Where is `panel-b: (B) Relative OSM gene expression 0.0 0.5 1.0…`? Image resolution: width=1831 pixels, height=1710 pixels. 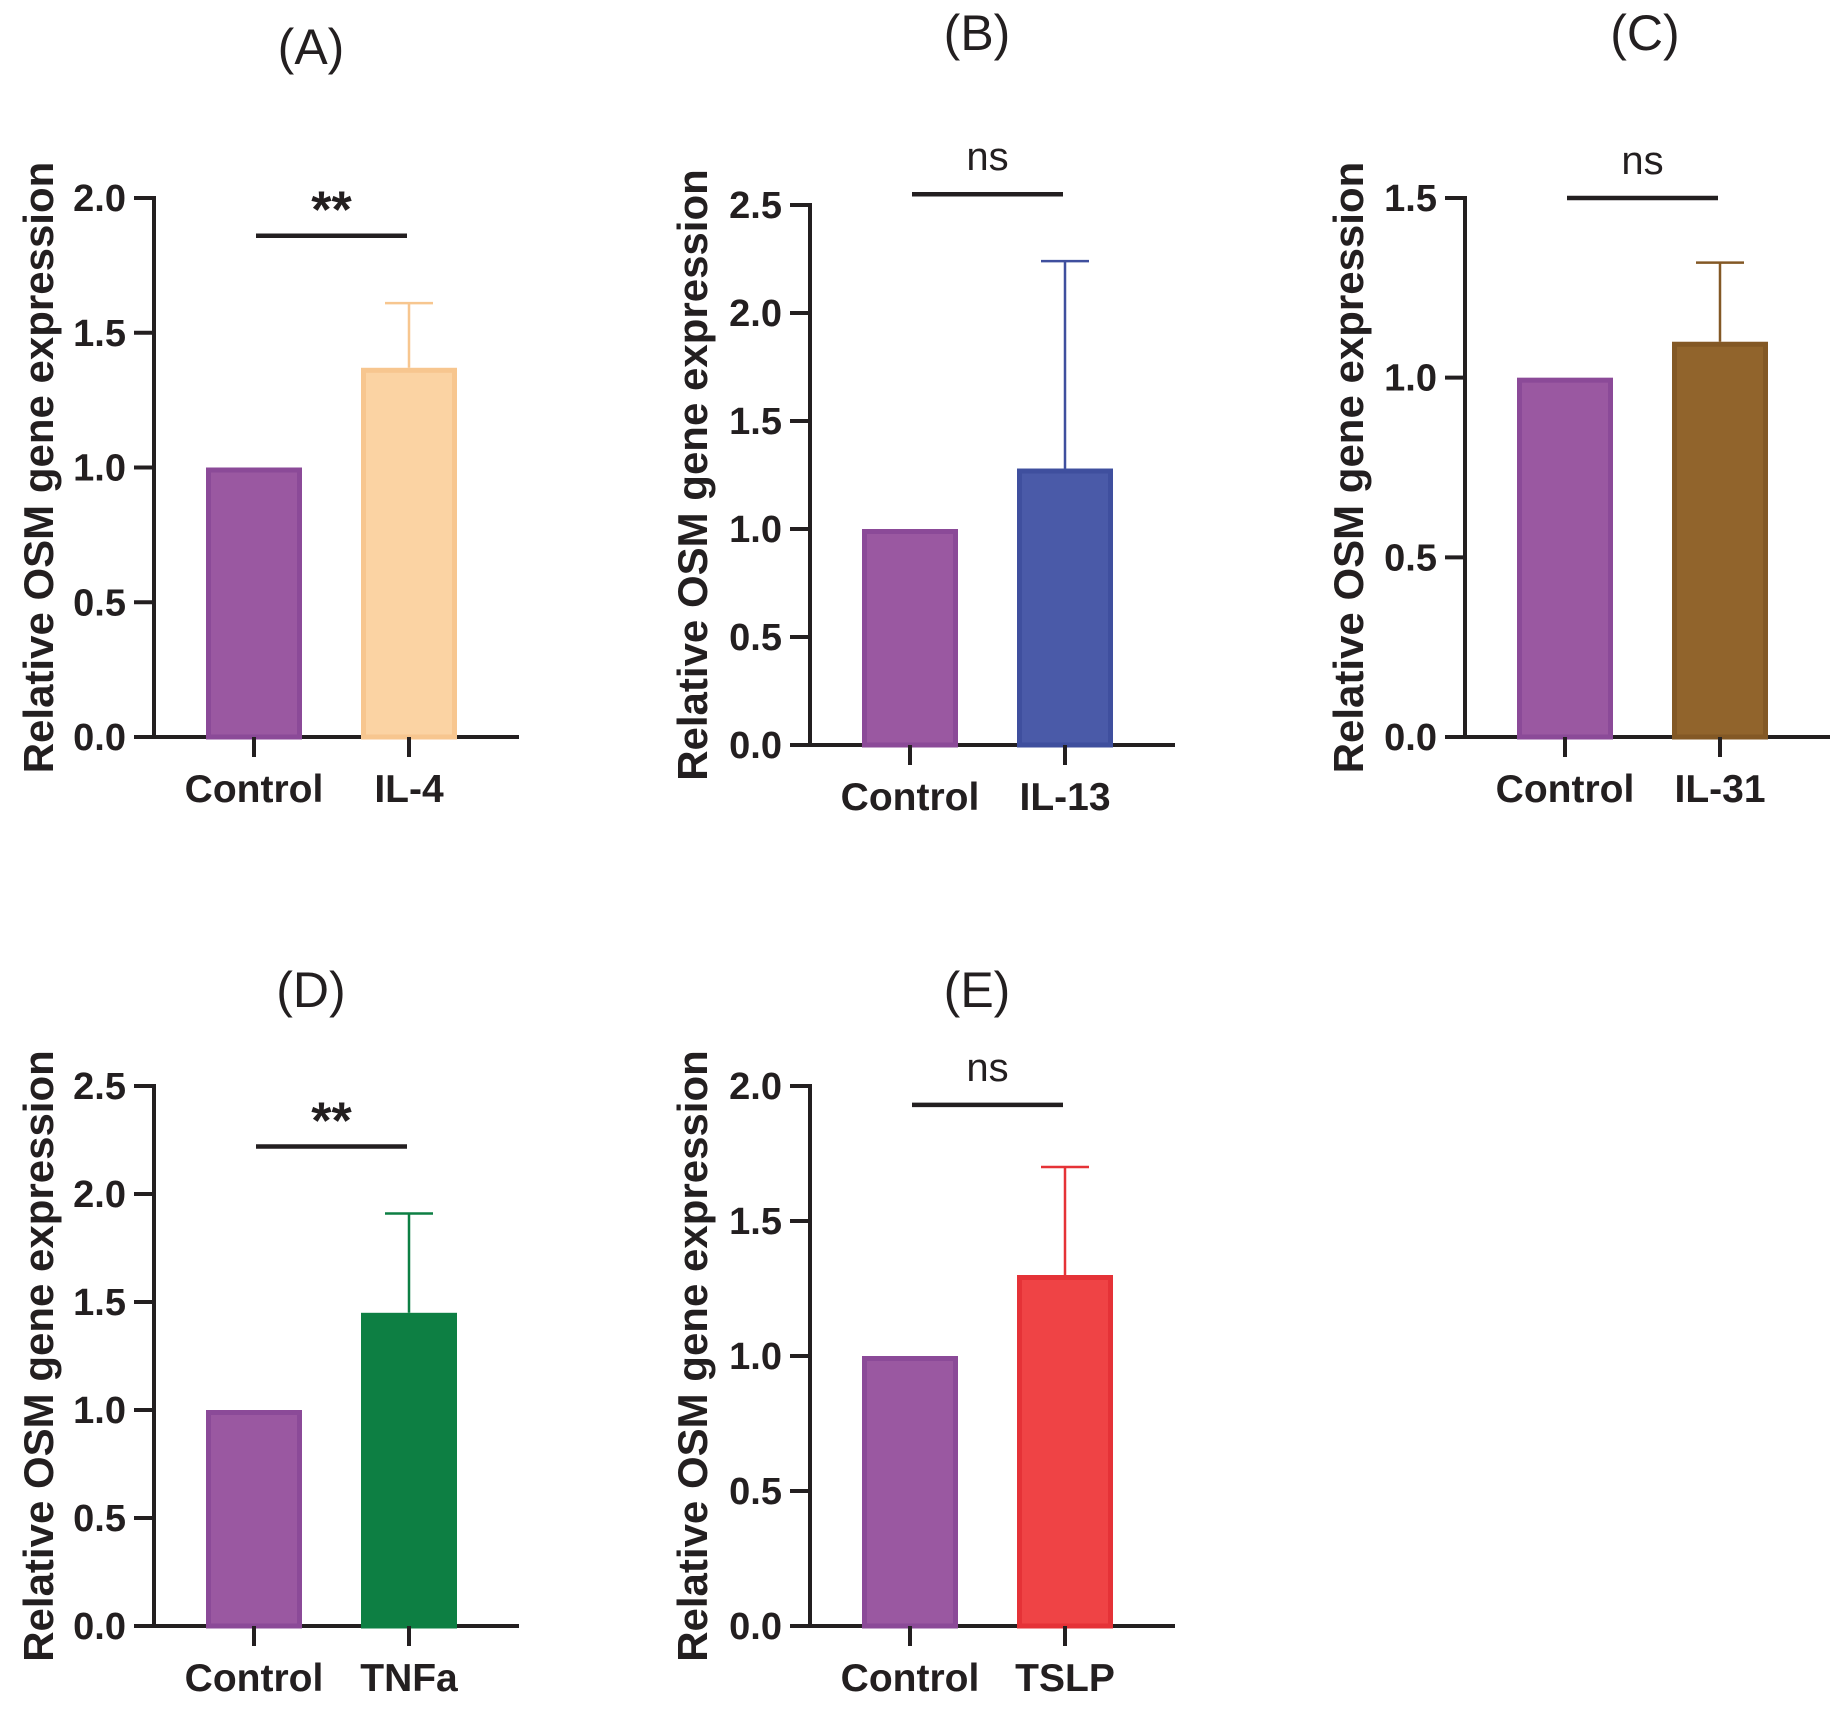
panel-b: (B) Relative OSM gene expression 0.0 0.5 1.0… is located at coordinates (922, 412).